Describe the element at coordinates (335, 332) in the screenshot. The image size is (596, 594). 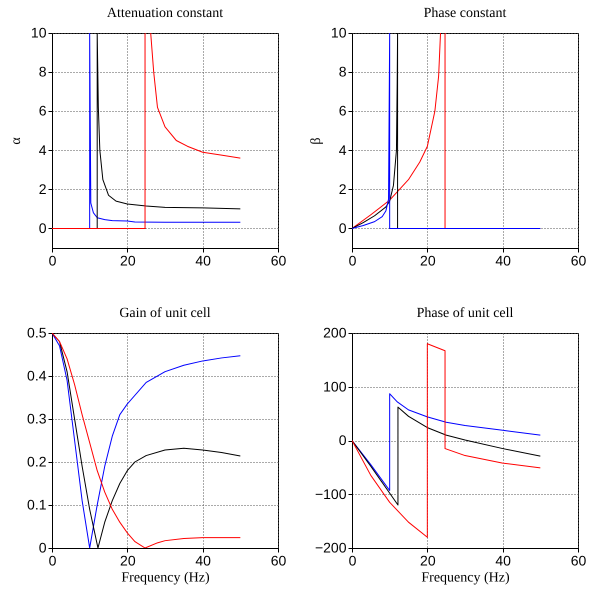
I see `y-tick-label: 200` at that location.